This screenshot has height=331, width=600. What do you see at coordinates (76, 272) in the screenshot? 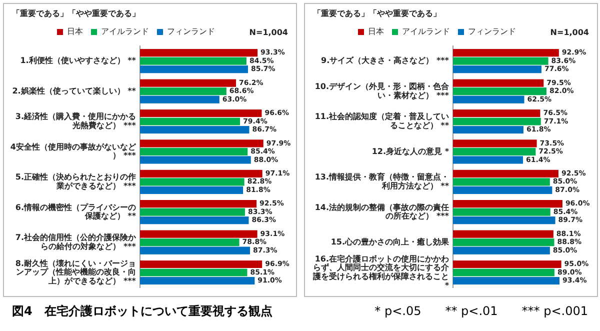
I see `y-tick-label: 8.耐久性（壊れにくい・バージョンアップ（性能や機能の改良・向上）ができるなど） ***` at bounding box center [76, 272].